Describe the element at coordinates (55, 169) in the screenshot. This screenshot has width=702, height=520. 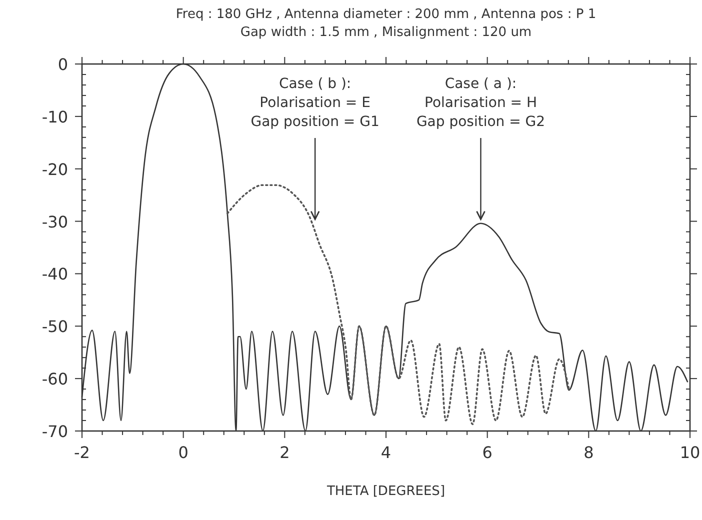
I see `y-tick-label: -20` at that location.